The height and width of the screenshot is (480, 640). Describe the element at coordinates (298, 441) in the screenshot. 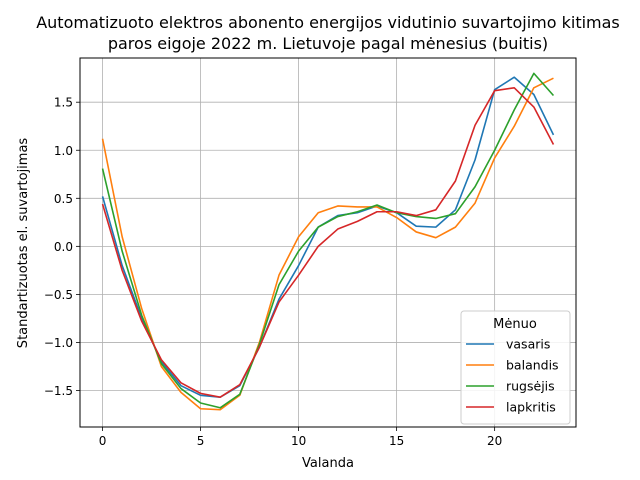

I see `x-tick-label: 10` at that location.